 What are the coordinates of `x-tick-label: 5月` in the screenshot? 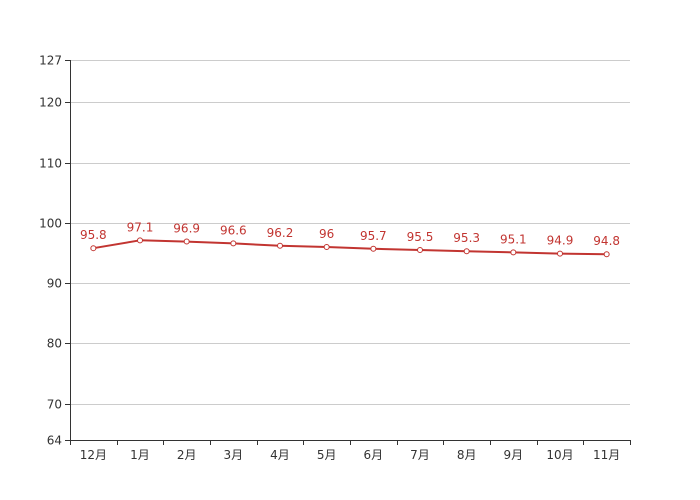 It's located at (327, 455).